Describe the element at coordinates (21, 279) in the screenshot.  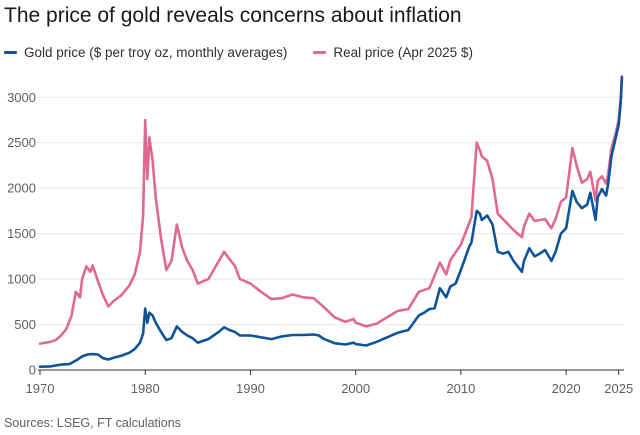
I see `y-tick-label: 1000` at that location.